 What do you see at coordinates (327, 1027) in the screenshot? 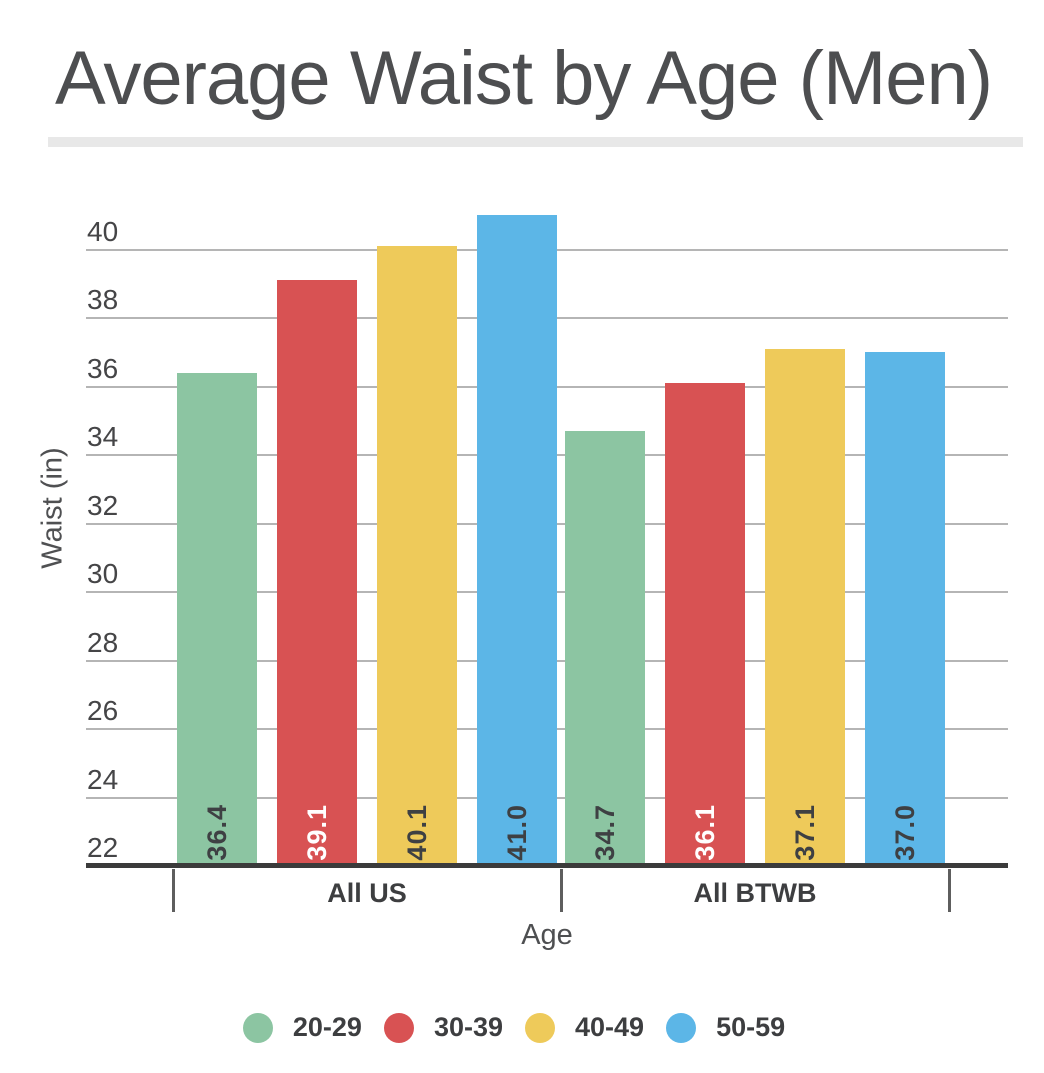
I see `legend-label: 20-29` at bounding box center [327, 1027].